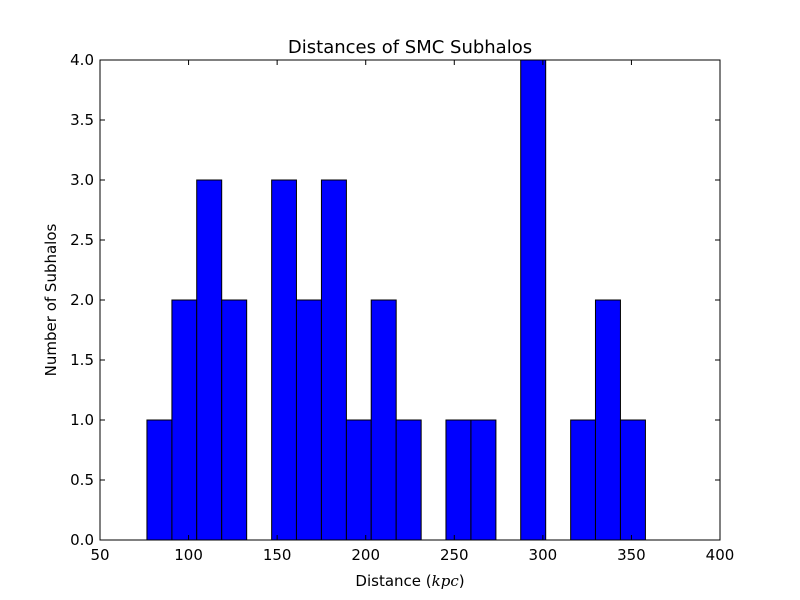 This screenshot has height=600, width=800. Describe the element at coordinates (99, 555) in the screenshot. I see `x-tick-label: 50` at that location.